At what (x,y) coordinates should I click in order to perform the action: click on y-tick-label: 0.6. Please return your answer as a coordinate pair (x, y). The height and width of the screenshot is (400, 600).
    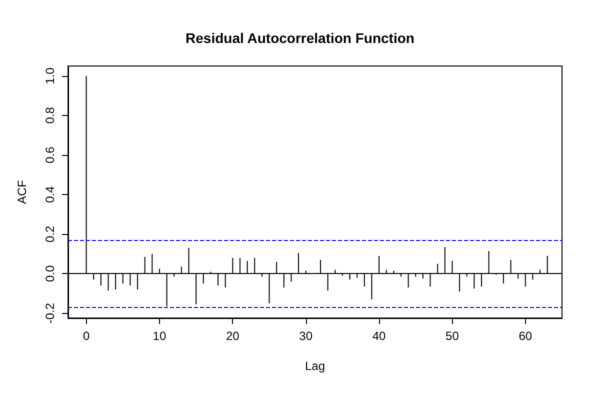
    Looking at the image, I should click on (50, 155).